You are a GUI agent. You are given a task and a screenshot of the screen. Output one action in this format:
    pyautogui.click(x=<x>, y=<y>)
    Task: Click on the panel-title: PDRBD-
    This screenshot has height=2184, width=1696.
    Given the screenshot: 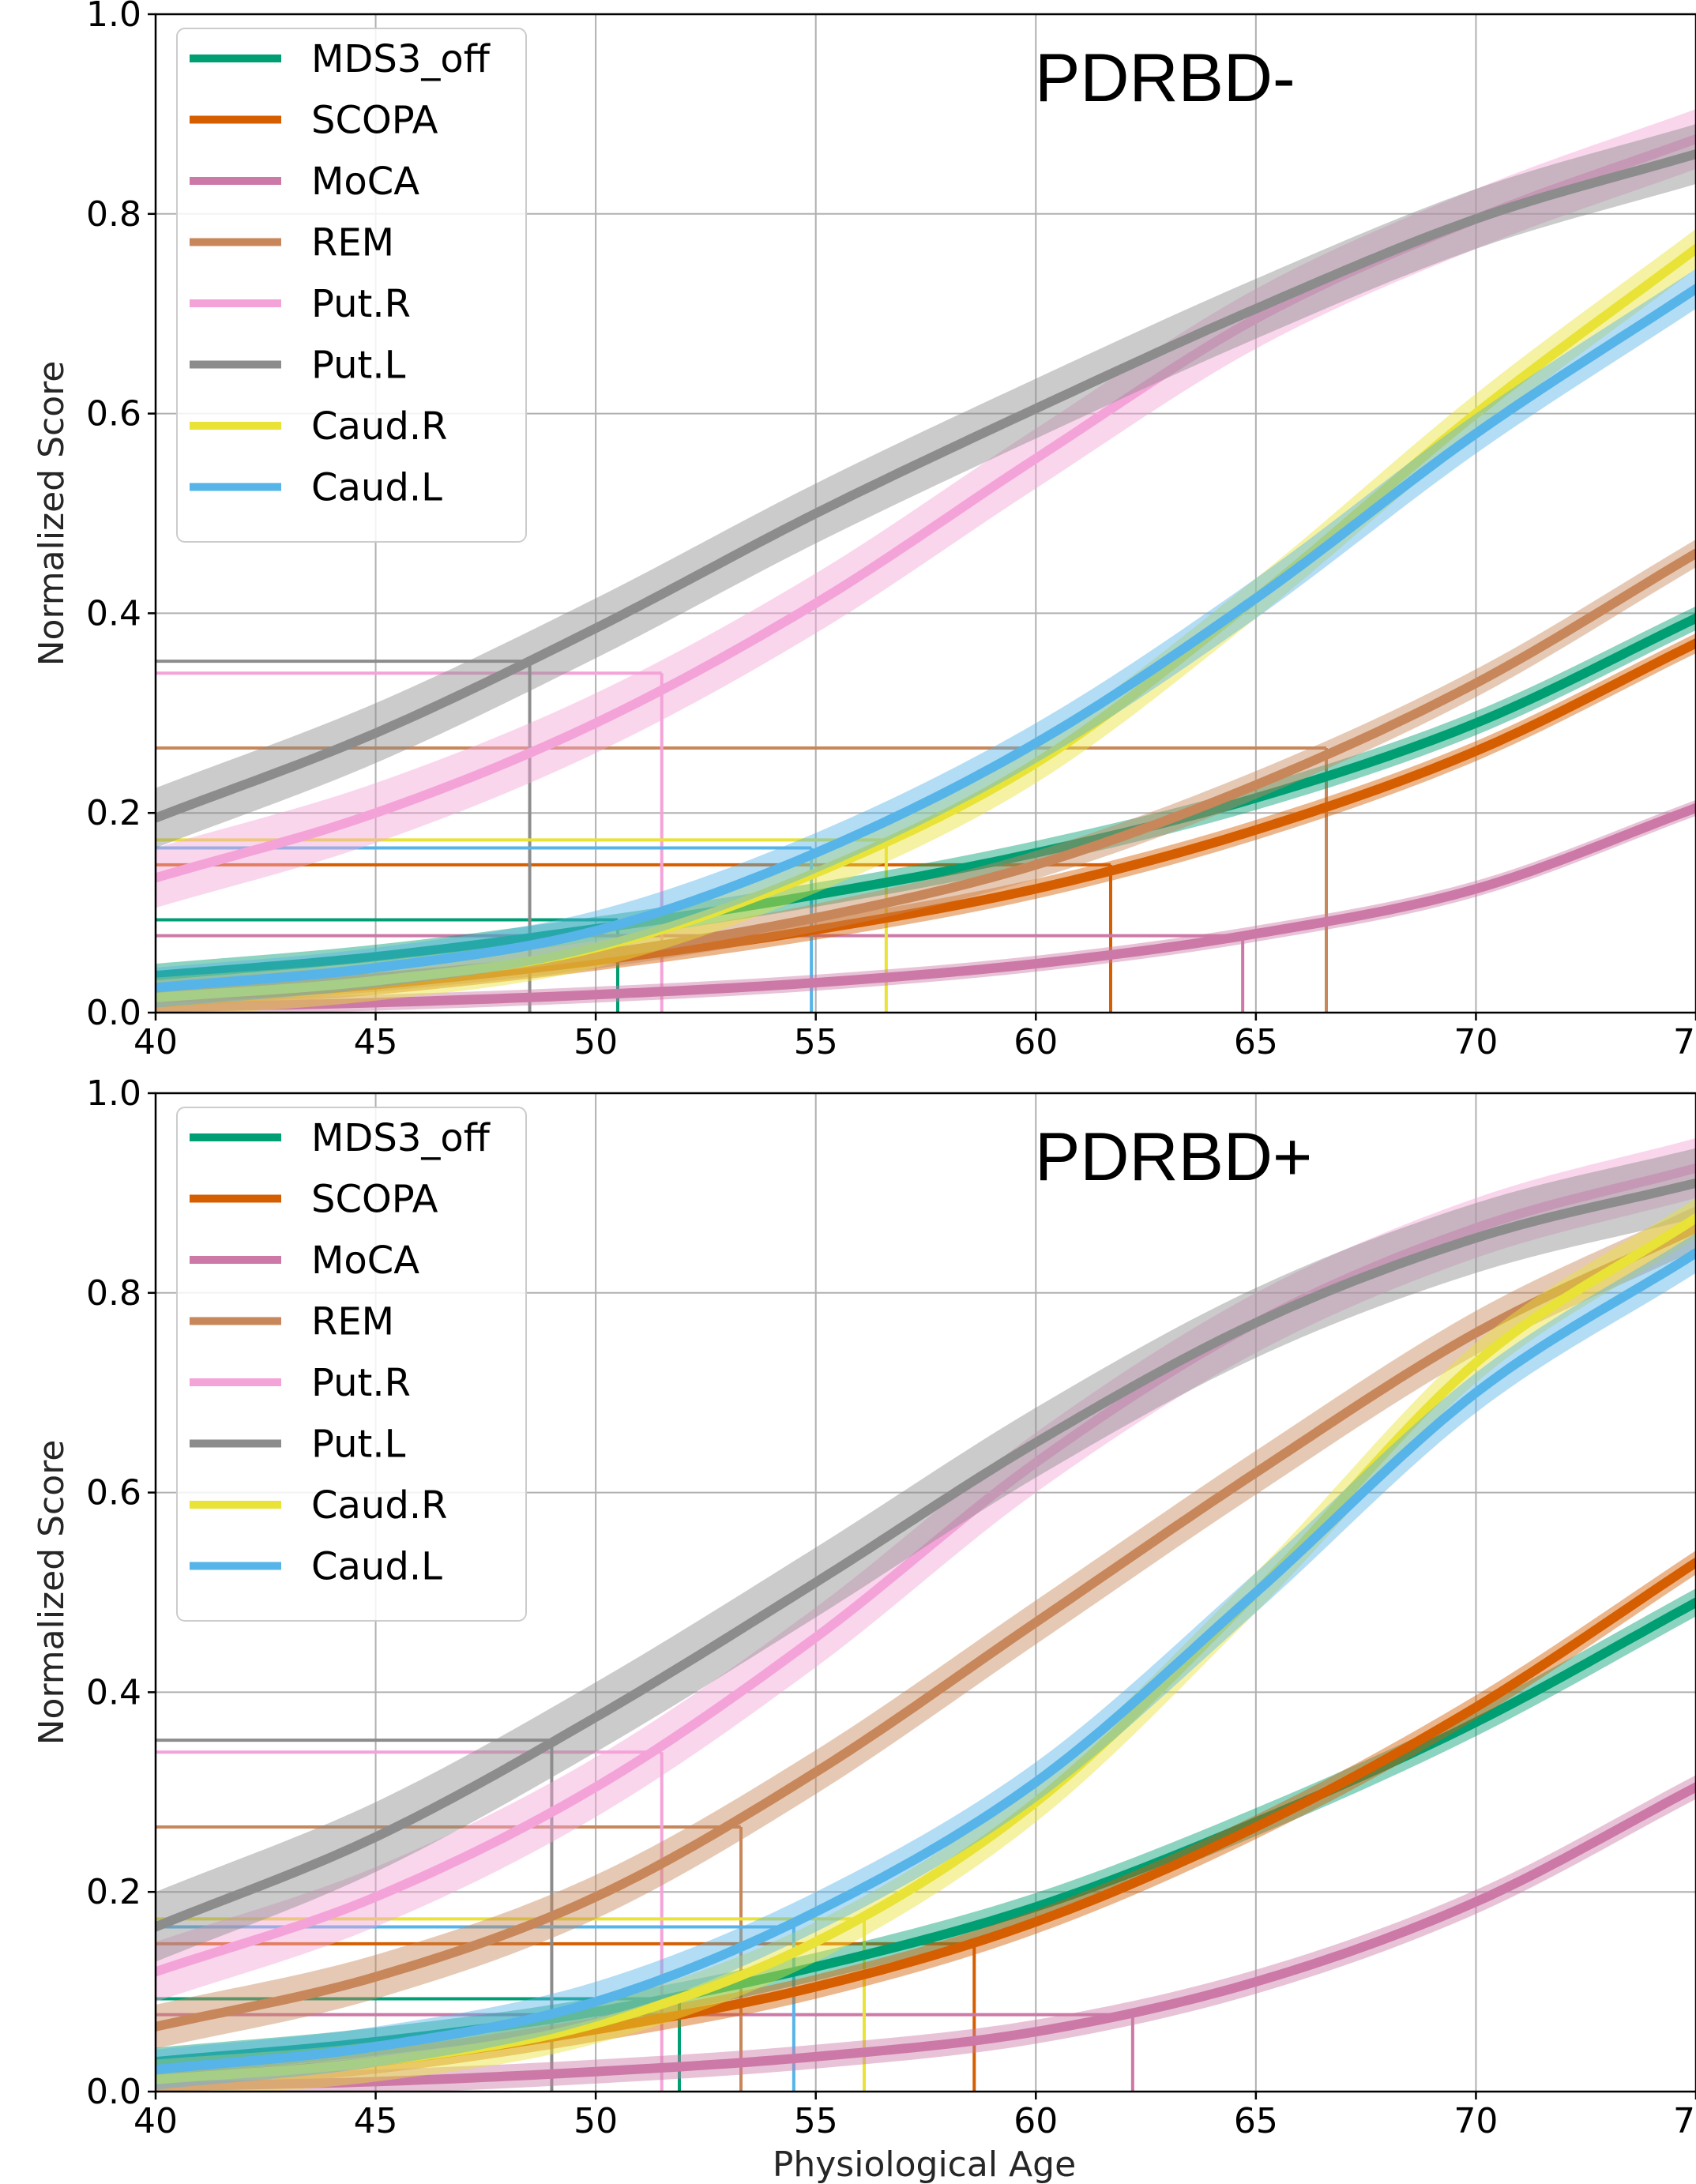 What is the action you would take?
    pyautogui.click(x=1166, y=78)
    